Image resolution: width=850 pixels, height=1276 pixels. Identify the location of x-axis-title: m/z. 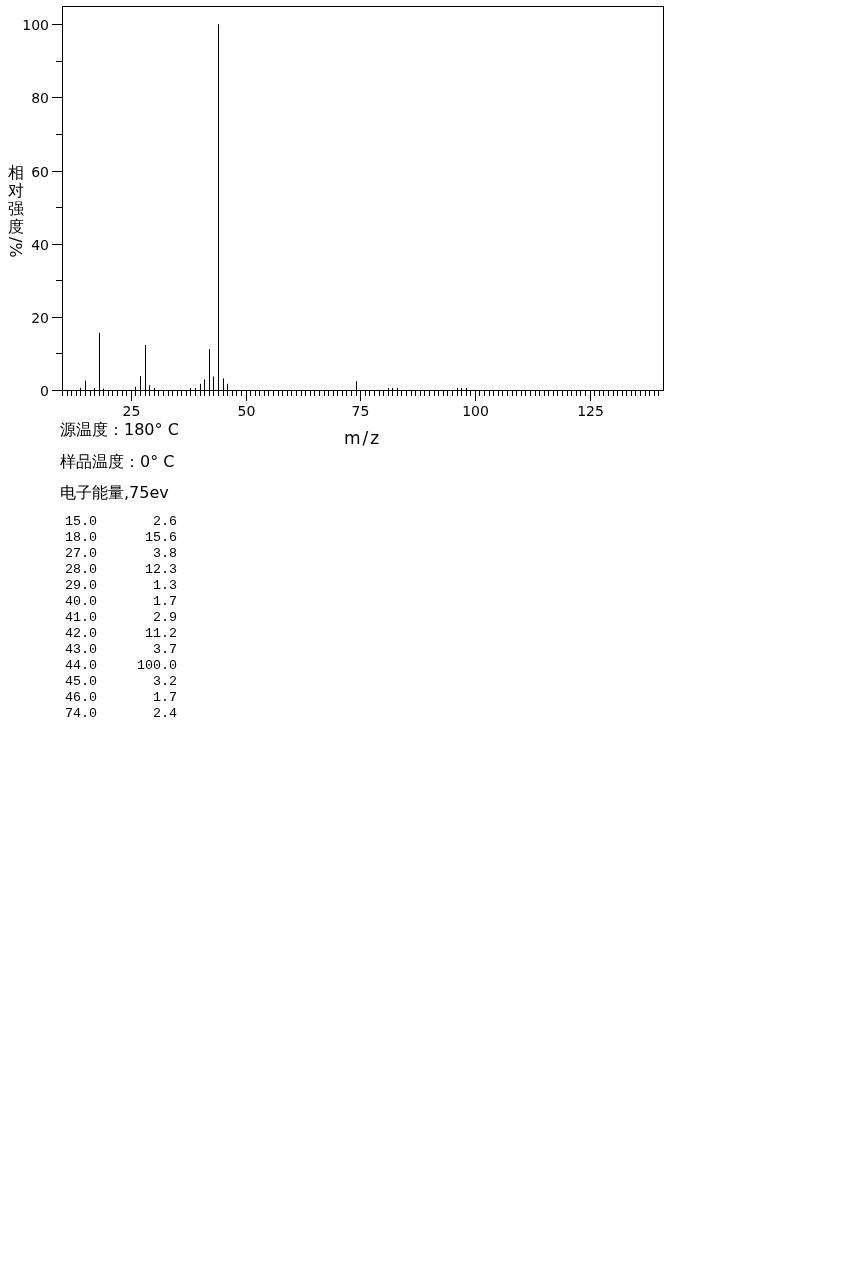
(362, 438).